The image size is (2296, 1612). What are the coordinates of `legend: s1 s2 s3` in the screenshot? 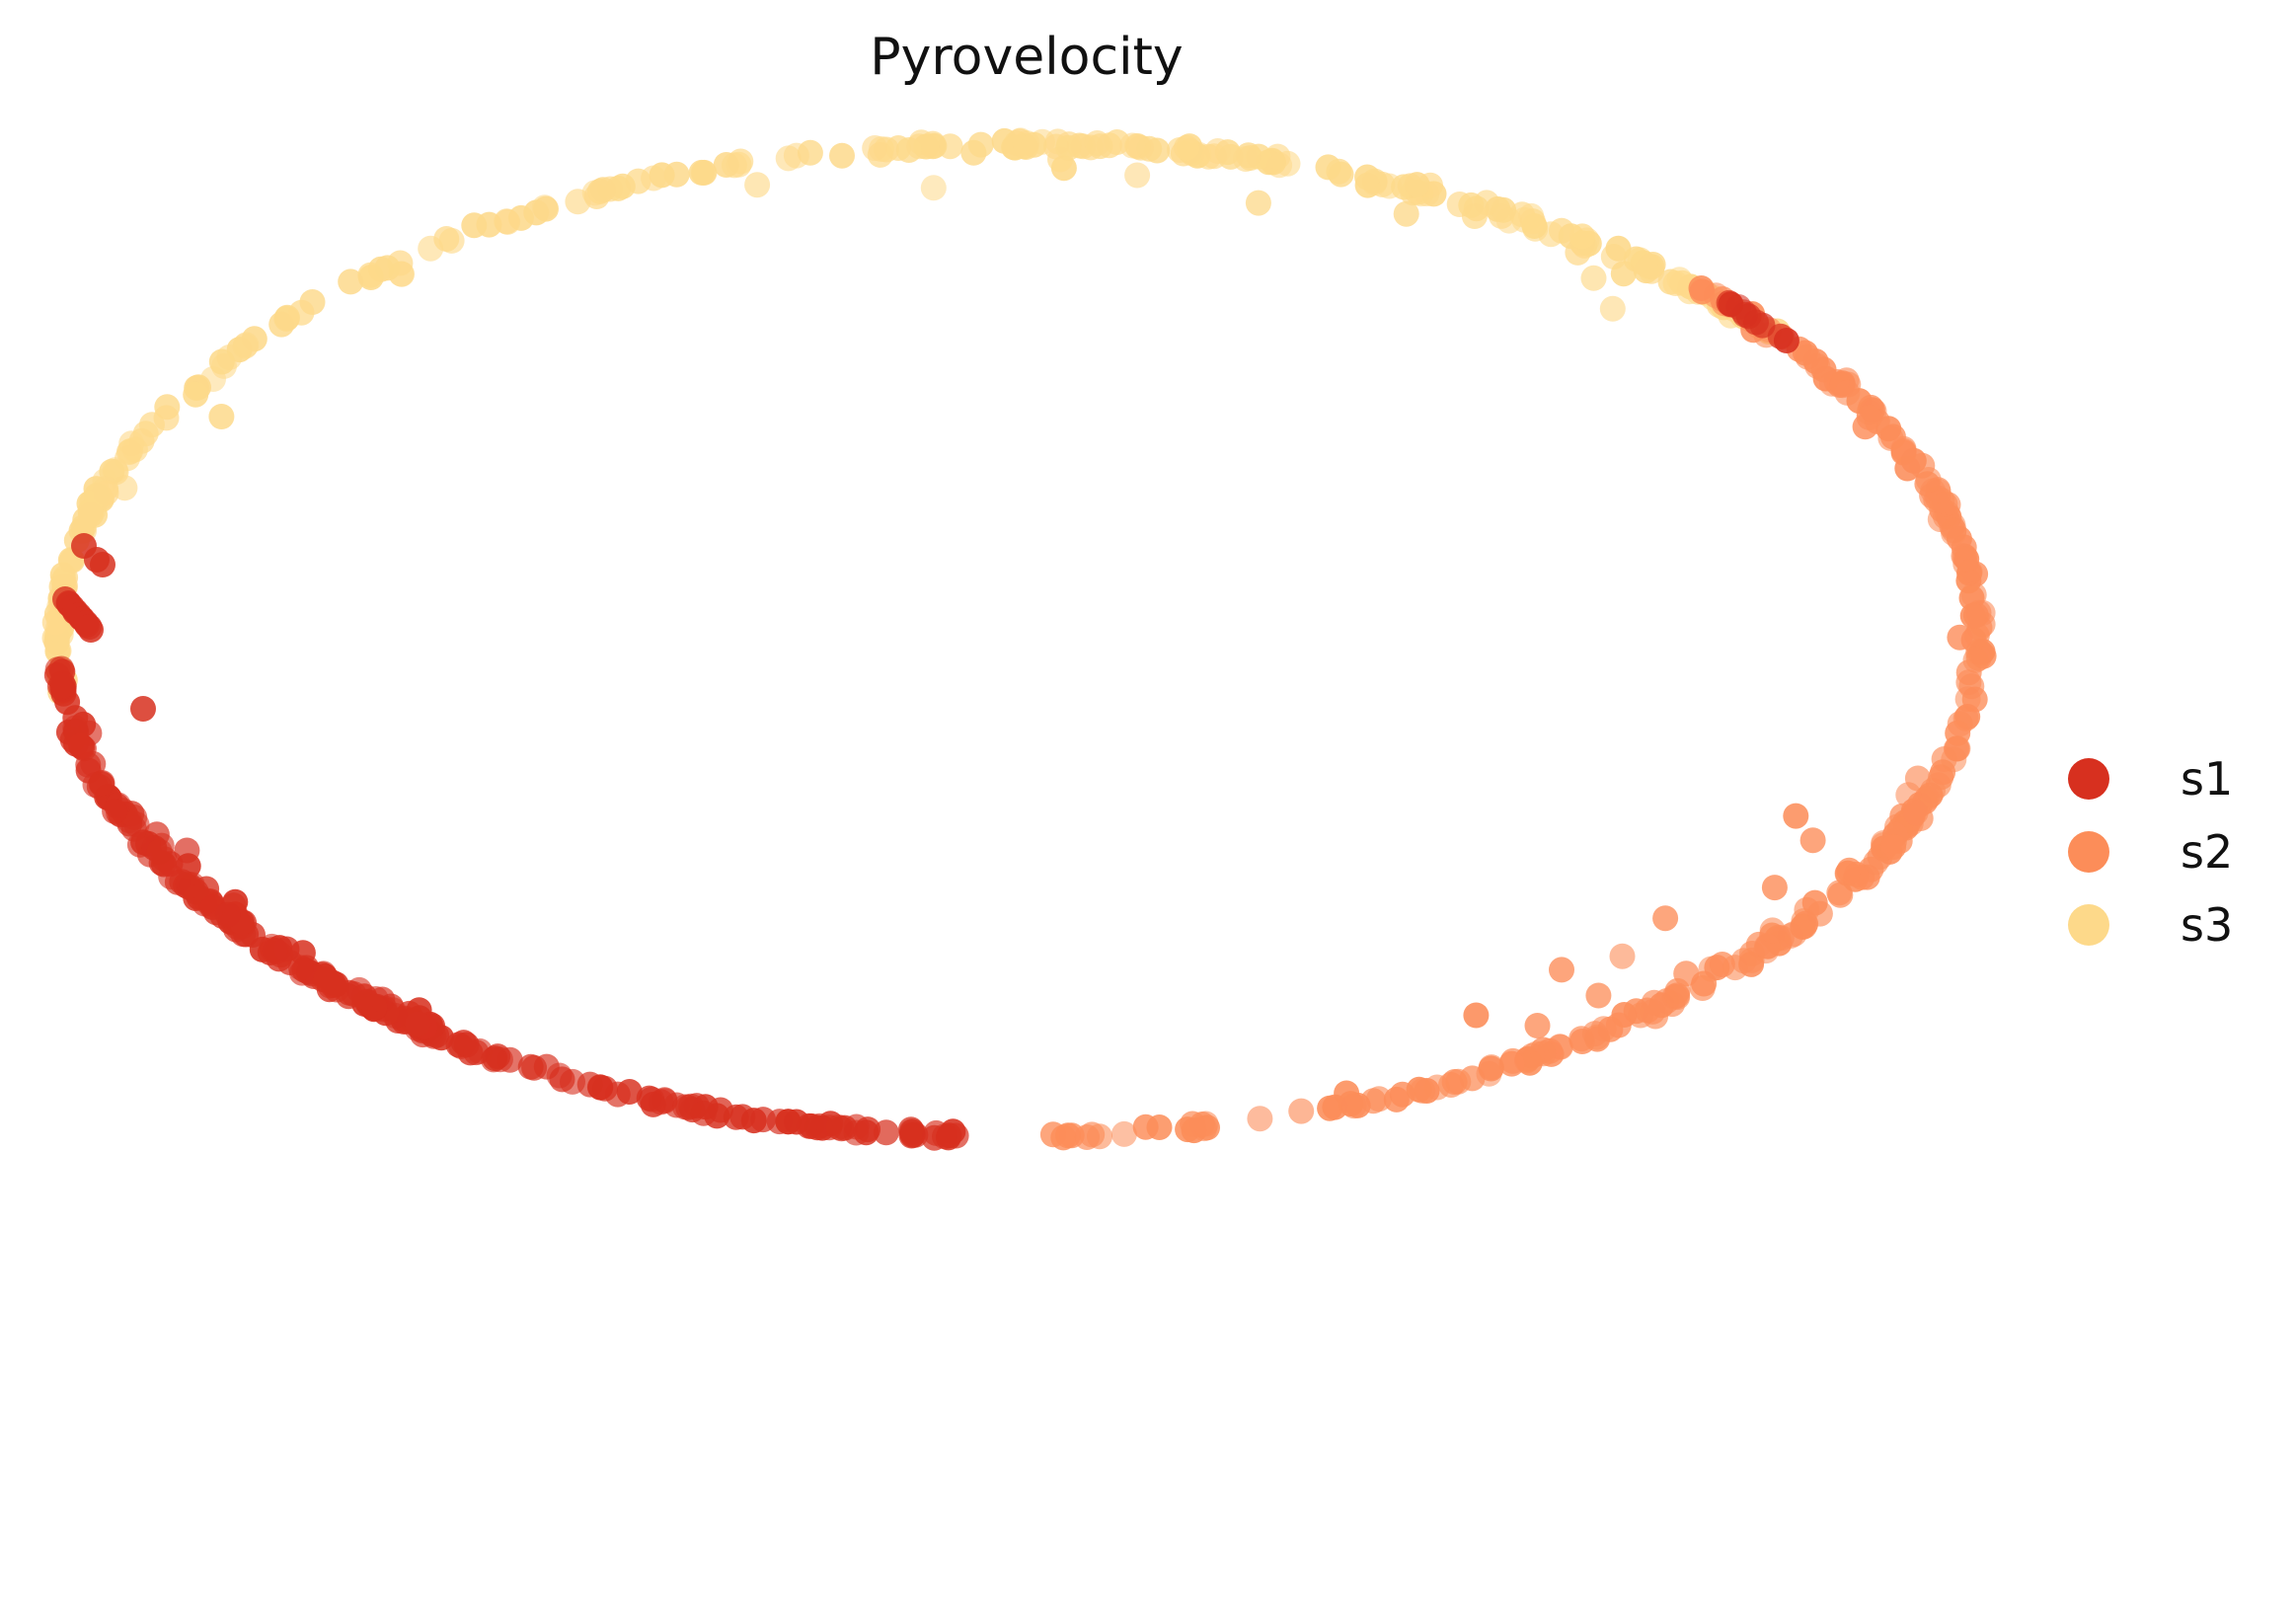 It's located at (2150, 852).